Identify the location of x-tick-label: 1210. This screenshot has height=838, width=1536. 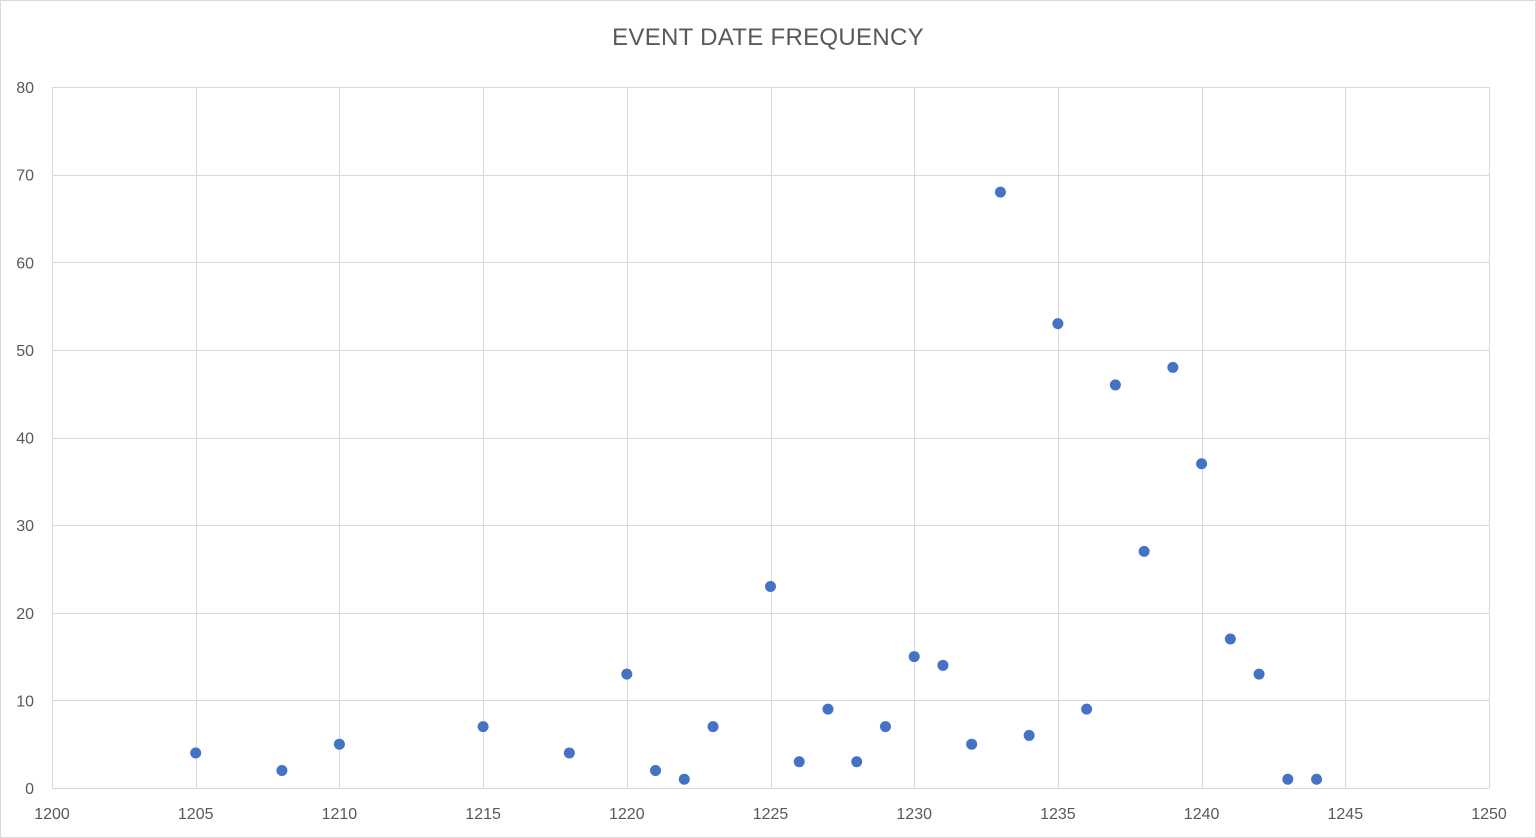
(340, 814).